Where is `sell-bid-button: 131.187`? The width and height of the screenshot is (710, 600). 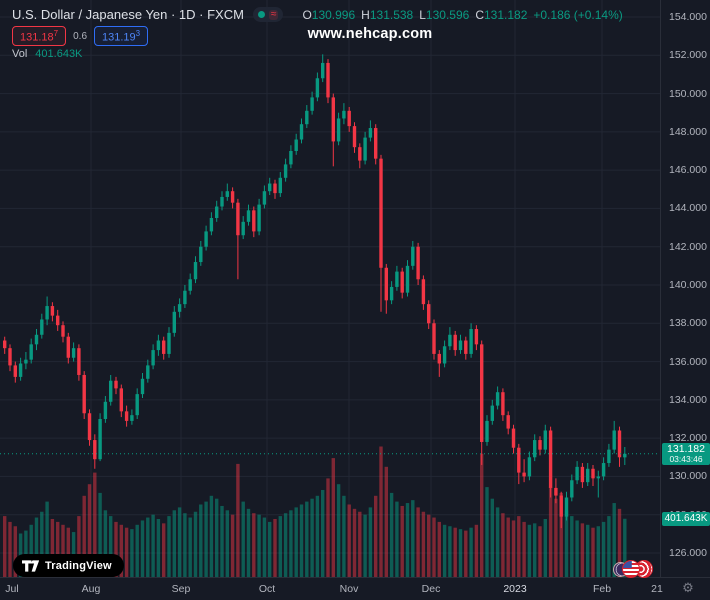 sell-bid-button: 131.187 is located at coordinates (39, 36).